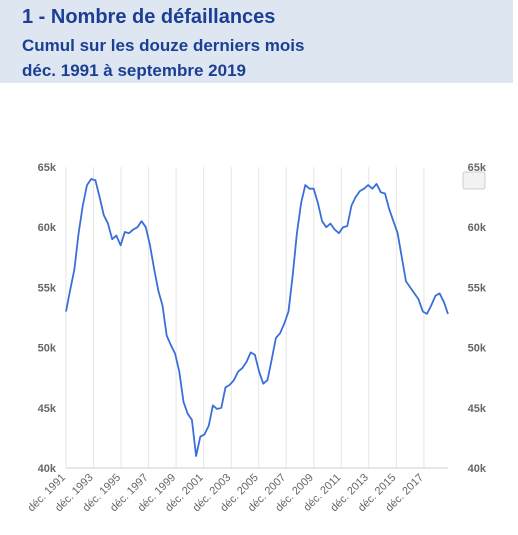 The width and height of the screenshot is (518, 535). I want to click on y-tick-label-right: 50k, so click(477, 349).